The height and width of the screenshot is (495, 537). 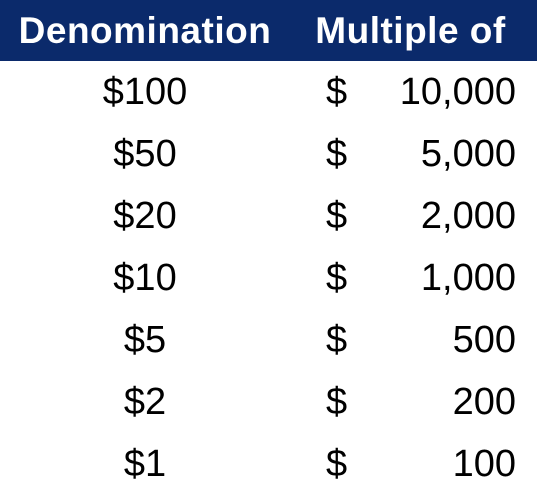 I want to click on denomination-cell: $1, so click(x=145, y=463).